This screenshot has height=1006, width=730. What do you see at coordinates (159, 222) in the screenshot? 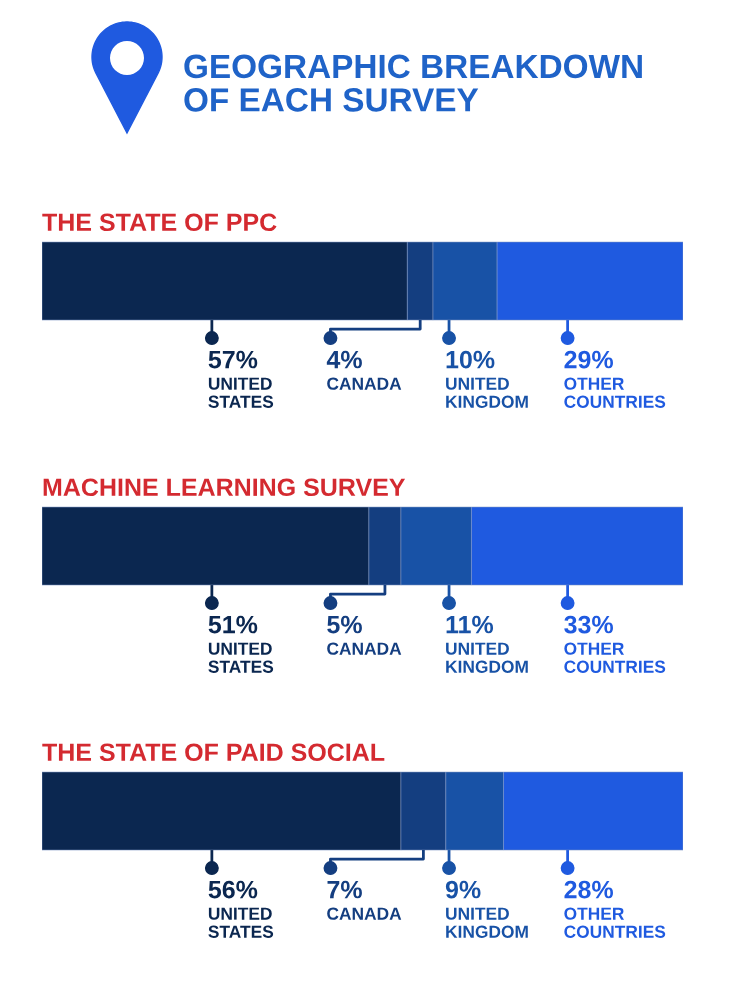
I see `y-tick-label: THE STATE OF PPC` at bounding box center [159, 222].